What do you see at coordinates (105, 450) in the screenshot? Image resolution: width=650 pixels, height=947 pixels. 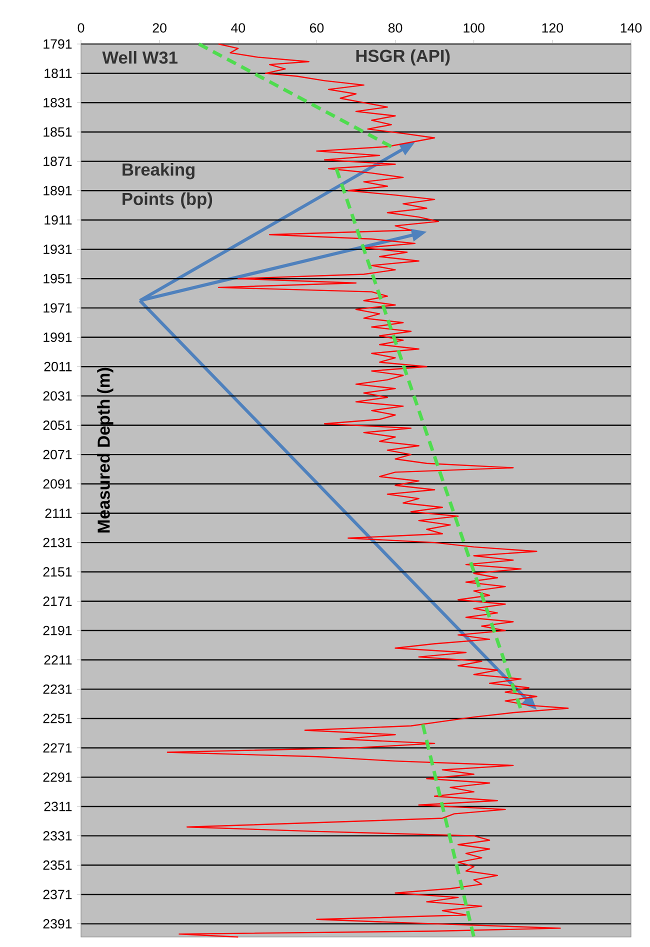 I see `y-axis-title: Measured Depth (m)` at bounding box center [105, 450].